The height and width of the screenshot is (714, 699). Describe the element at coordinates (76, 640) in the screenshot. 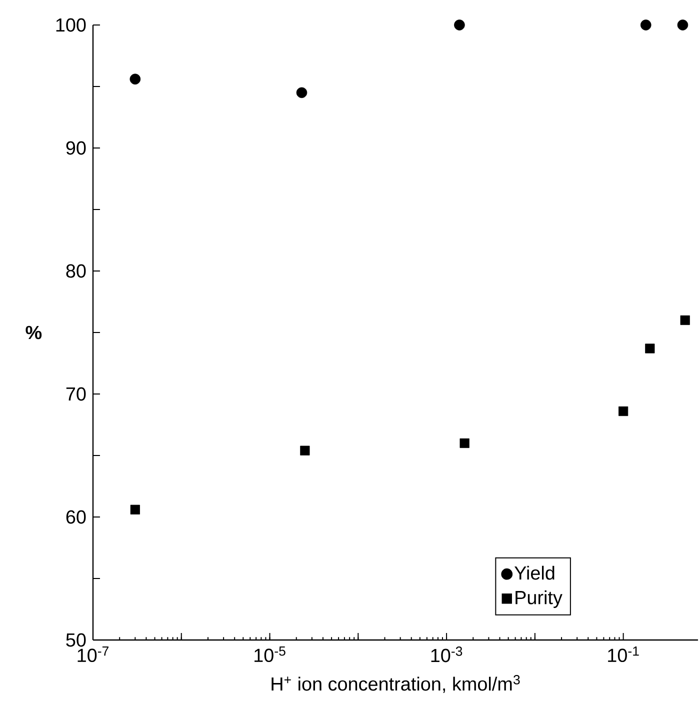

I see `y-tick-label: 50` at that location.